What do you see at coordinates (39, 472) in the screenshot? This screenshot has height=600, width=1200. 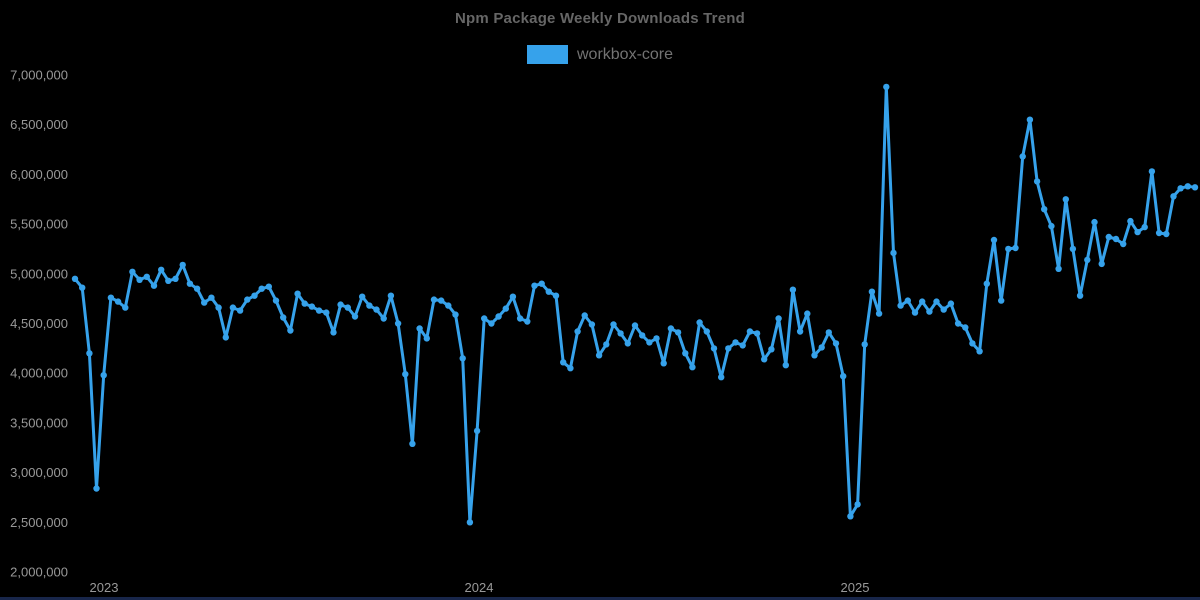 I see `y-axis-tick-label: 3,000,000` at bounding box center [39, 472].